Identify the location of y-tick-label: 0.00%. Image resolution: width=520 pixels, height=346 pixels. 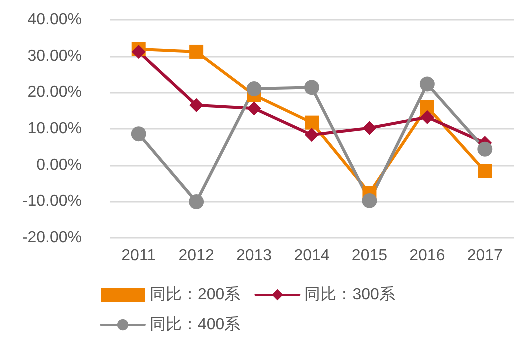
(59, 165).